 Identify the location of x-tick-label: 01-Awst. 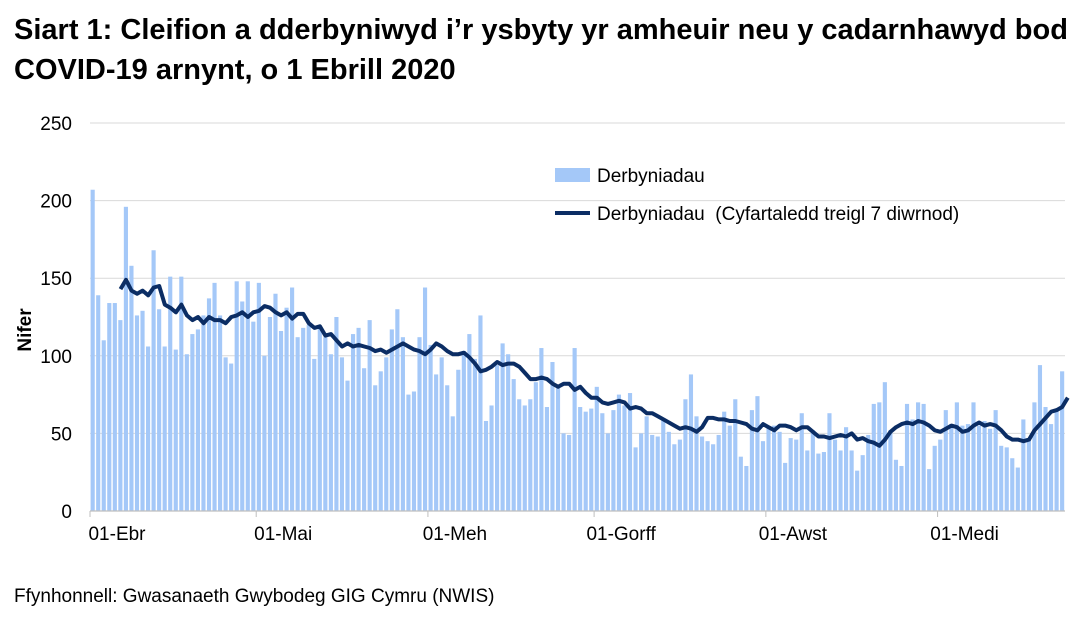
(793, 534).